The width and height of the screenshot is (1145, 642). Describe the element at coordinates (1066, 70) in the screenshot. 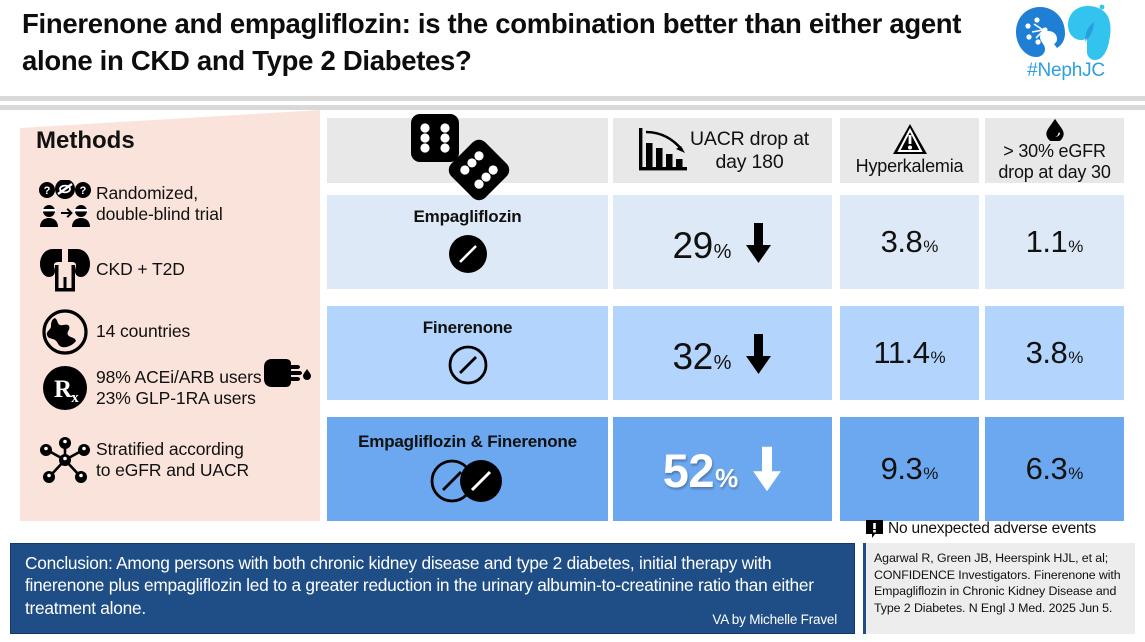

I see `logo-label: #NephJC` at that location.